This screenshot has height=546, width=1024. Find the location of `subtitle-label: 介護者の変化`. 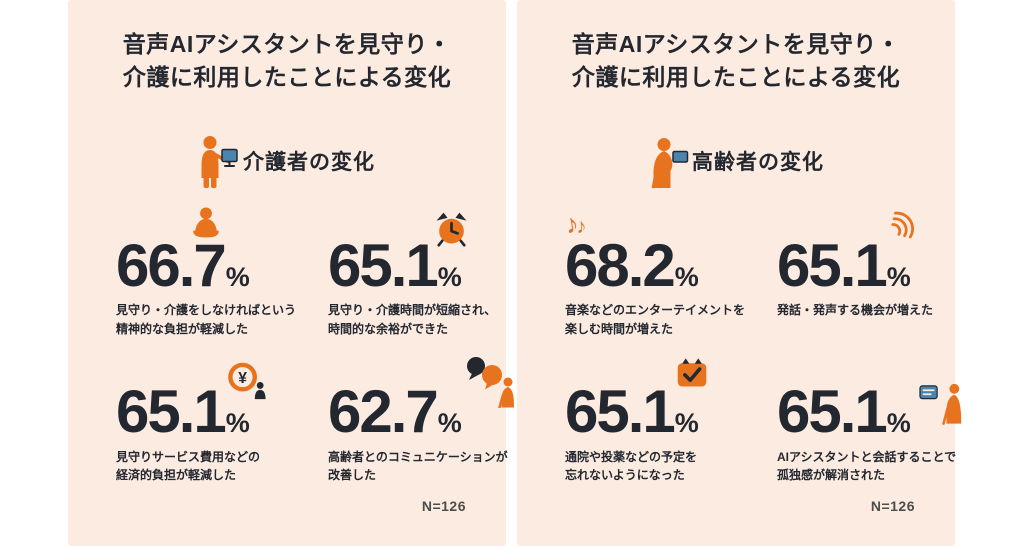

subtitle-label: 介護者の変化 is located at coordinates (309, 162).